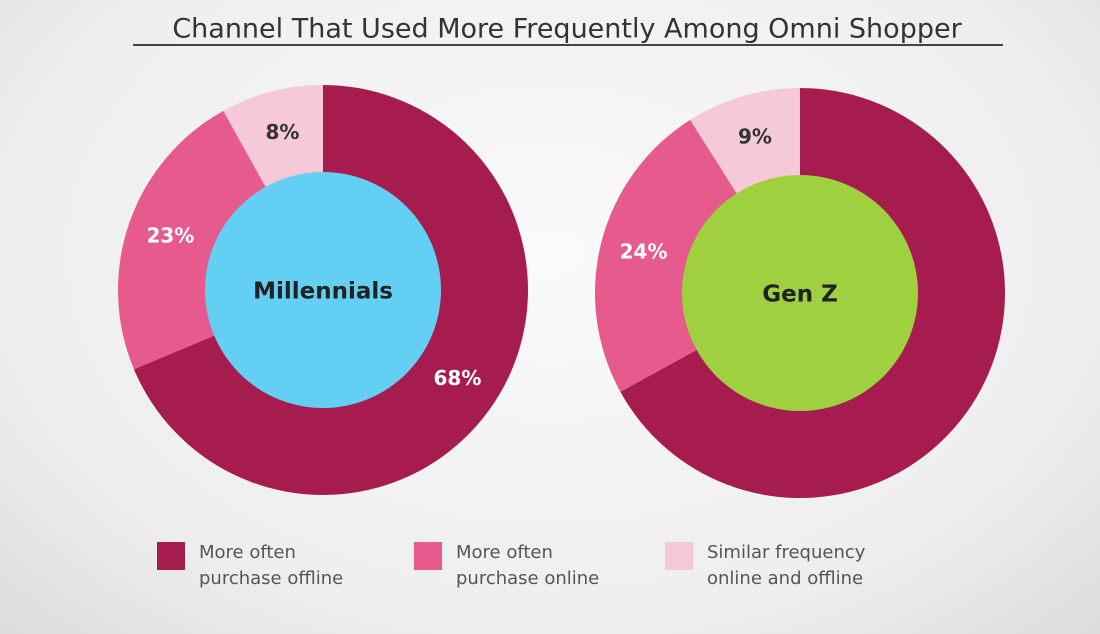  What do you see at coordinates (271, 565) in the screenshot?
I see `legend-label: More often purchase offline` at bounding box center [271, 565].